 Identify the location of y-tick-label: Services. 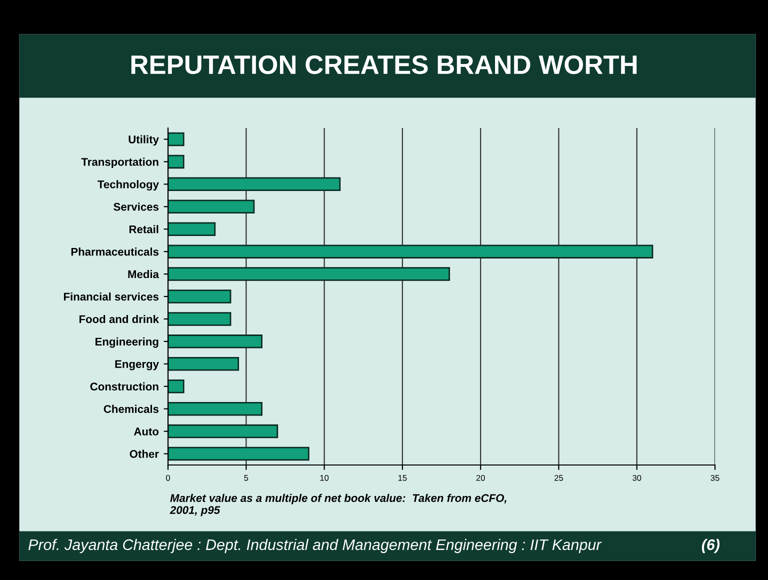
(136, 206).